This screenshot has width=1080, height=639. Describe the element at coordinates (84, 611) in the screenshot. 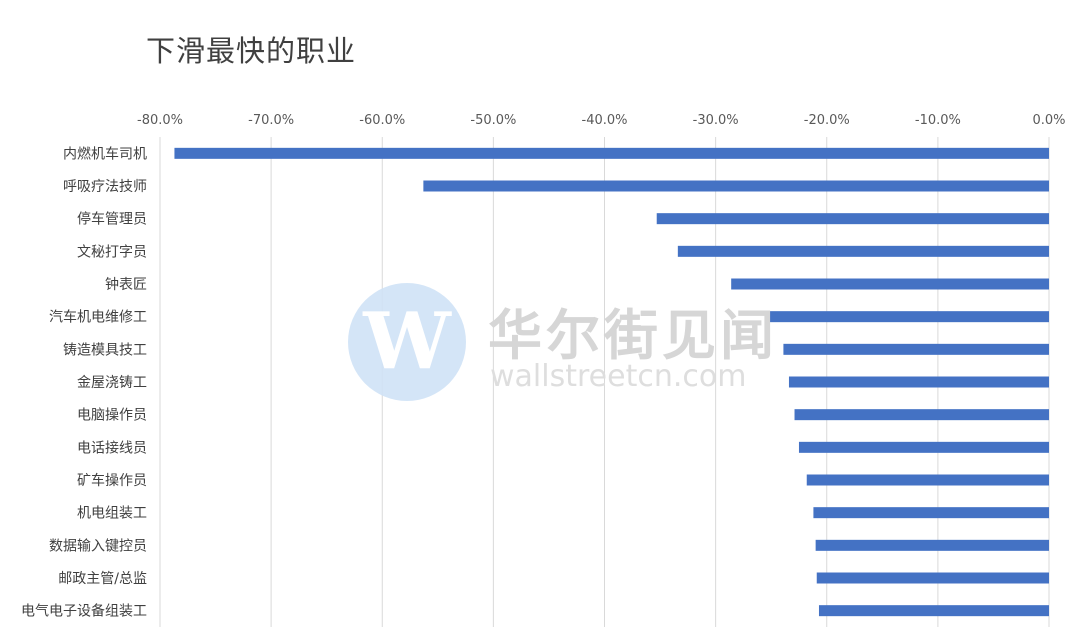

I see `category-label: 电气电子设备组装工` at that location.